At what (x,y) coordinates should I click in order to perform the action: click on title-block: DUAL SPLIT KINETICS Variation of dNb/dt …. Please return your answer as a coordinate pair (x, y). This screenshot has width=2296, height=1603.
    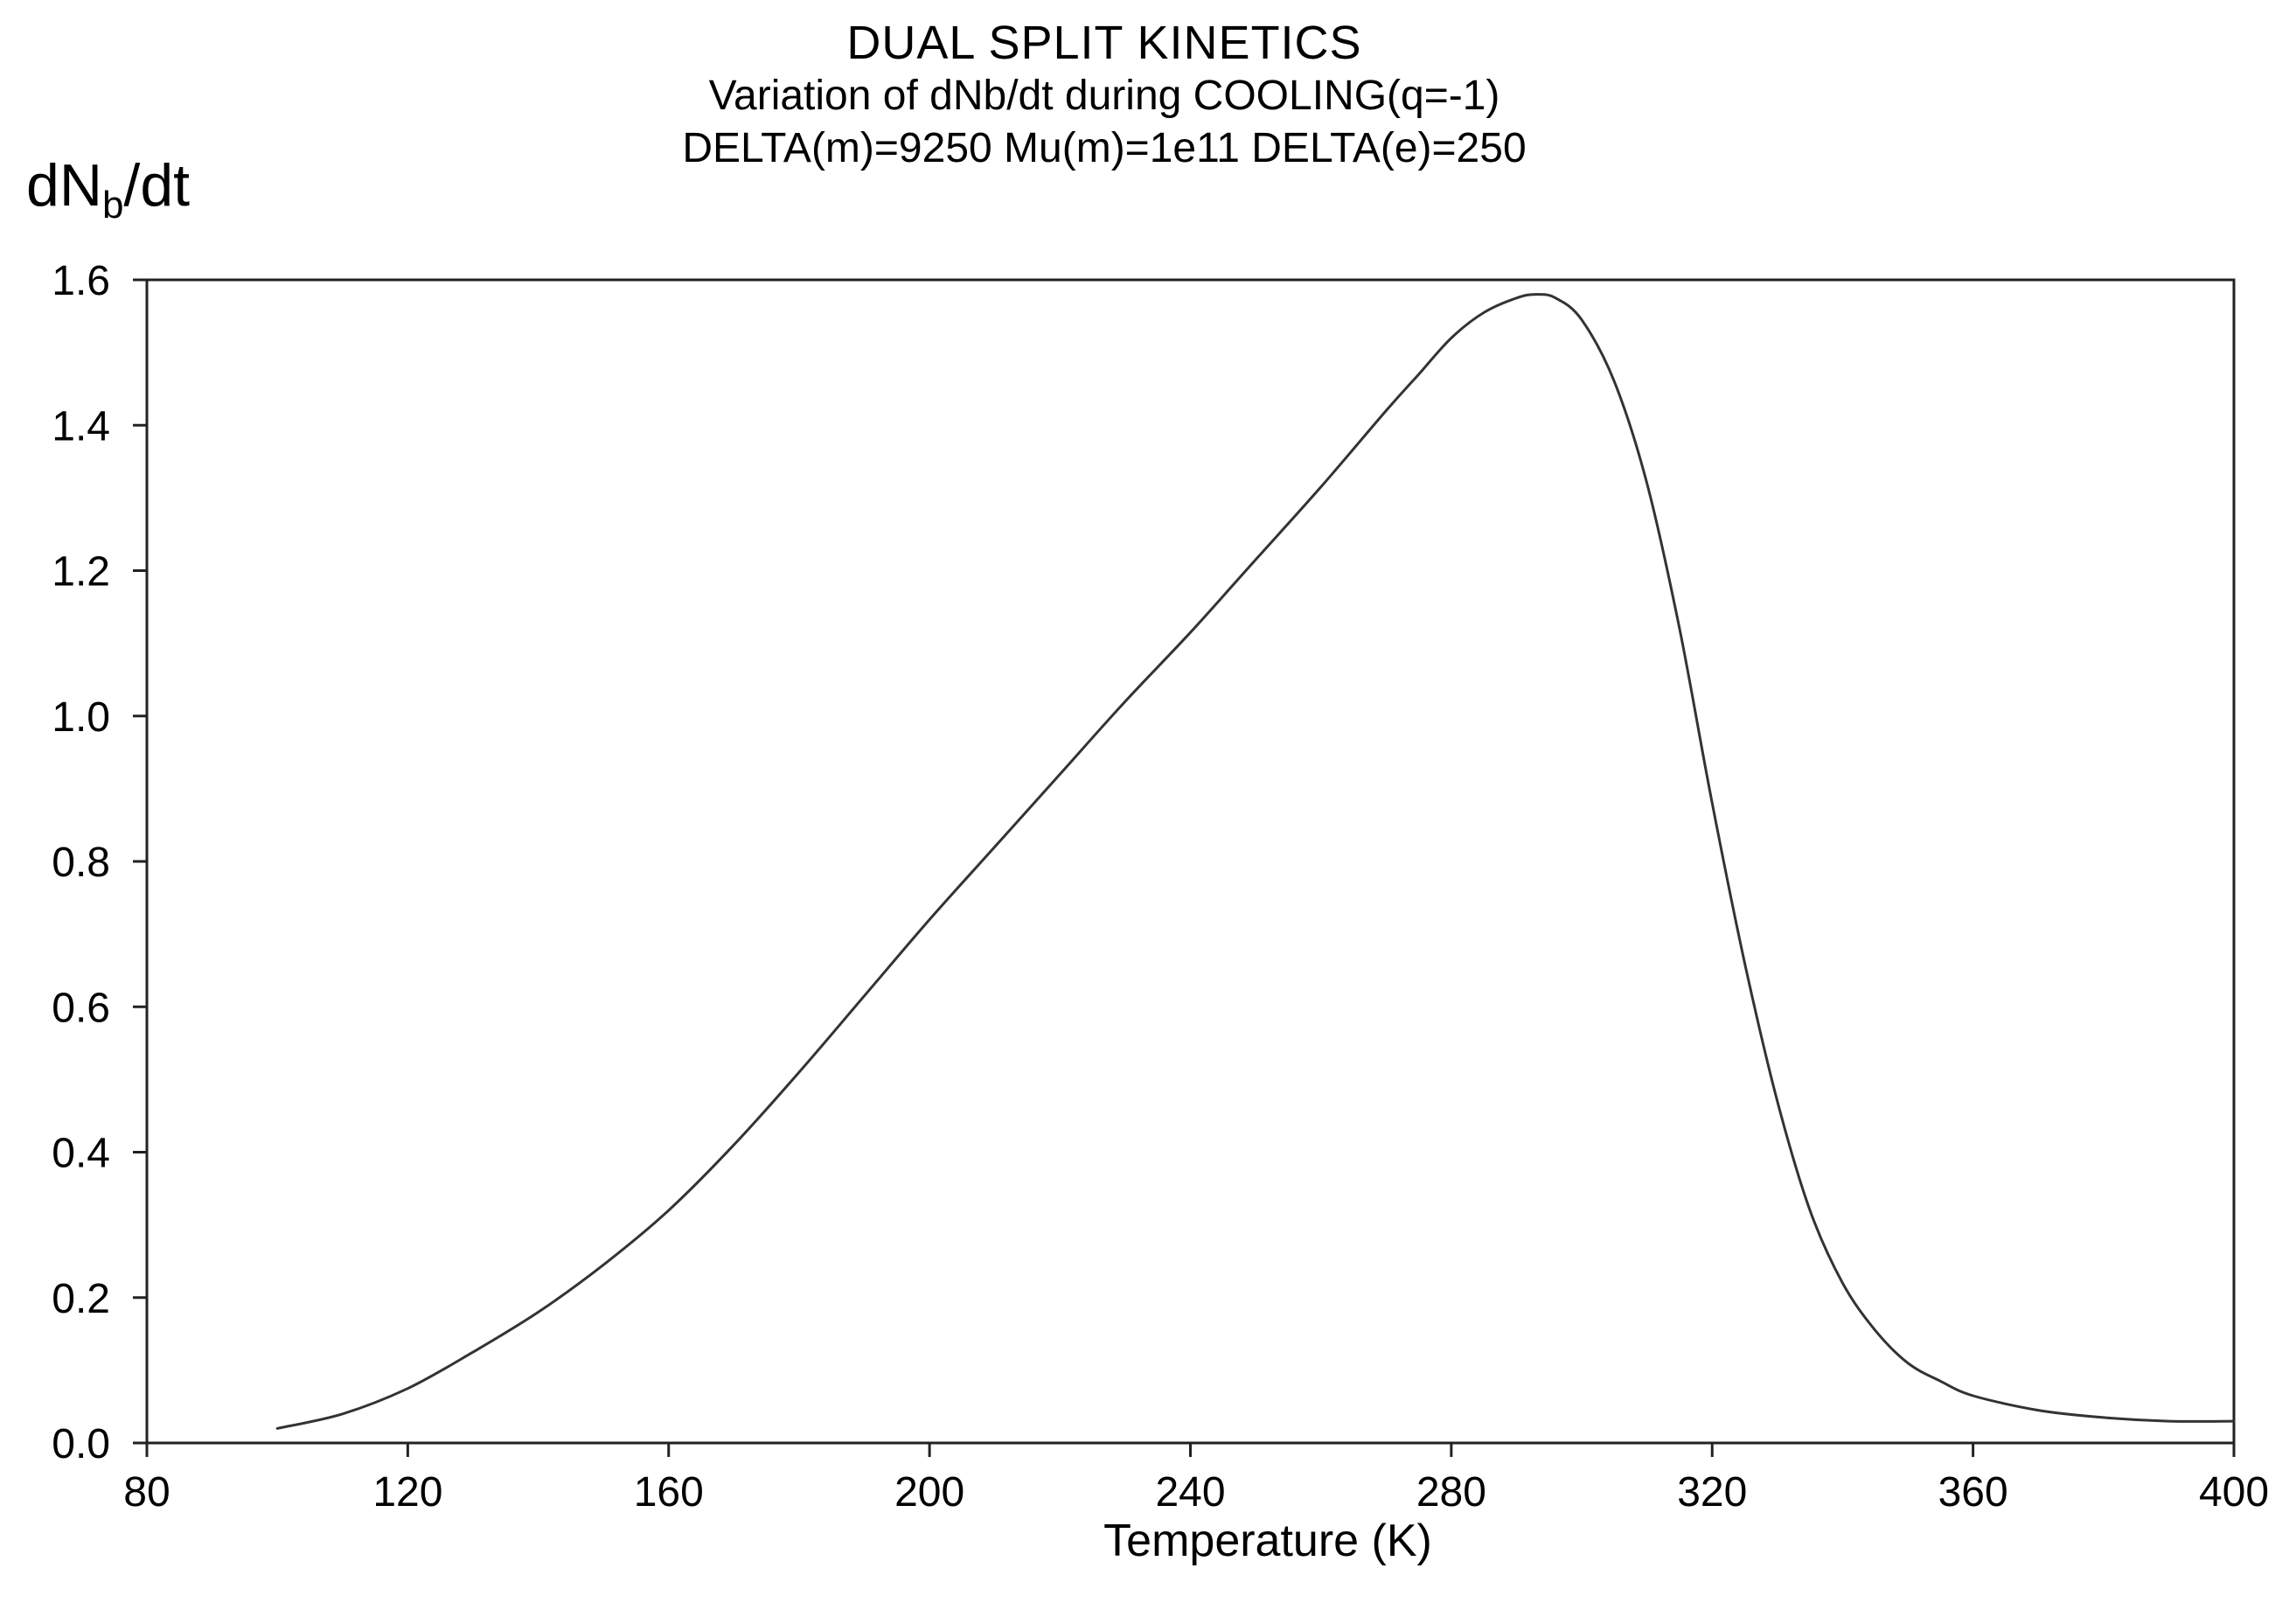
    Looking at the image, I should click on (1104, 96).